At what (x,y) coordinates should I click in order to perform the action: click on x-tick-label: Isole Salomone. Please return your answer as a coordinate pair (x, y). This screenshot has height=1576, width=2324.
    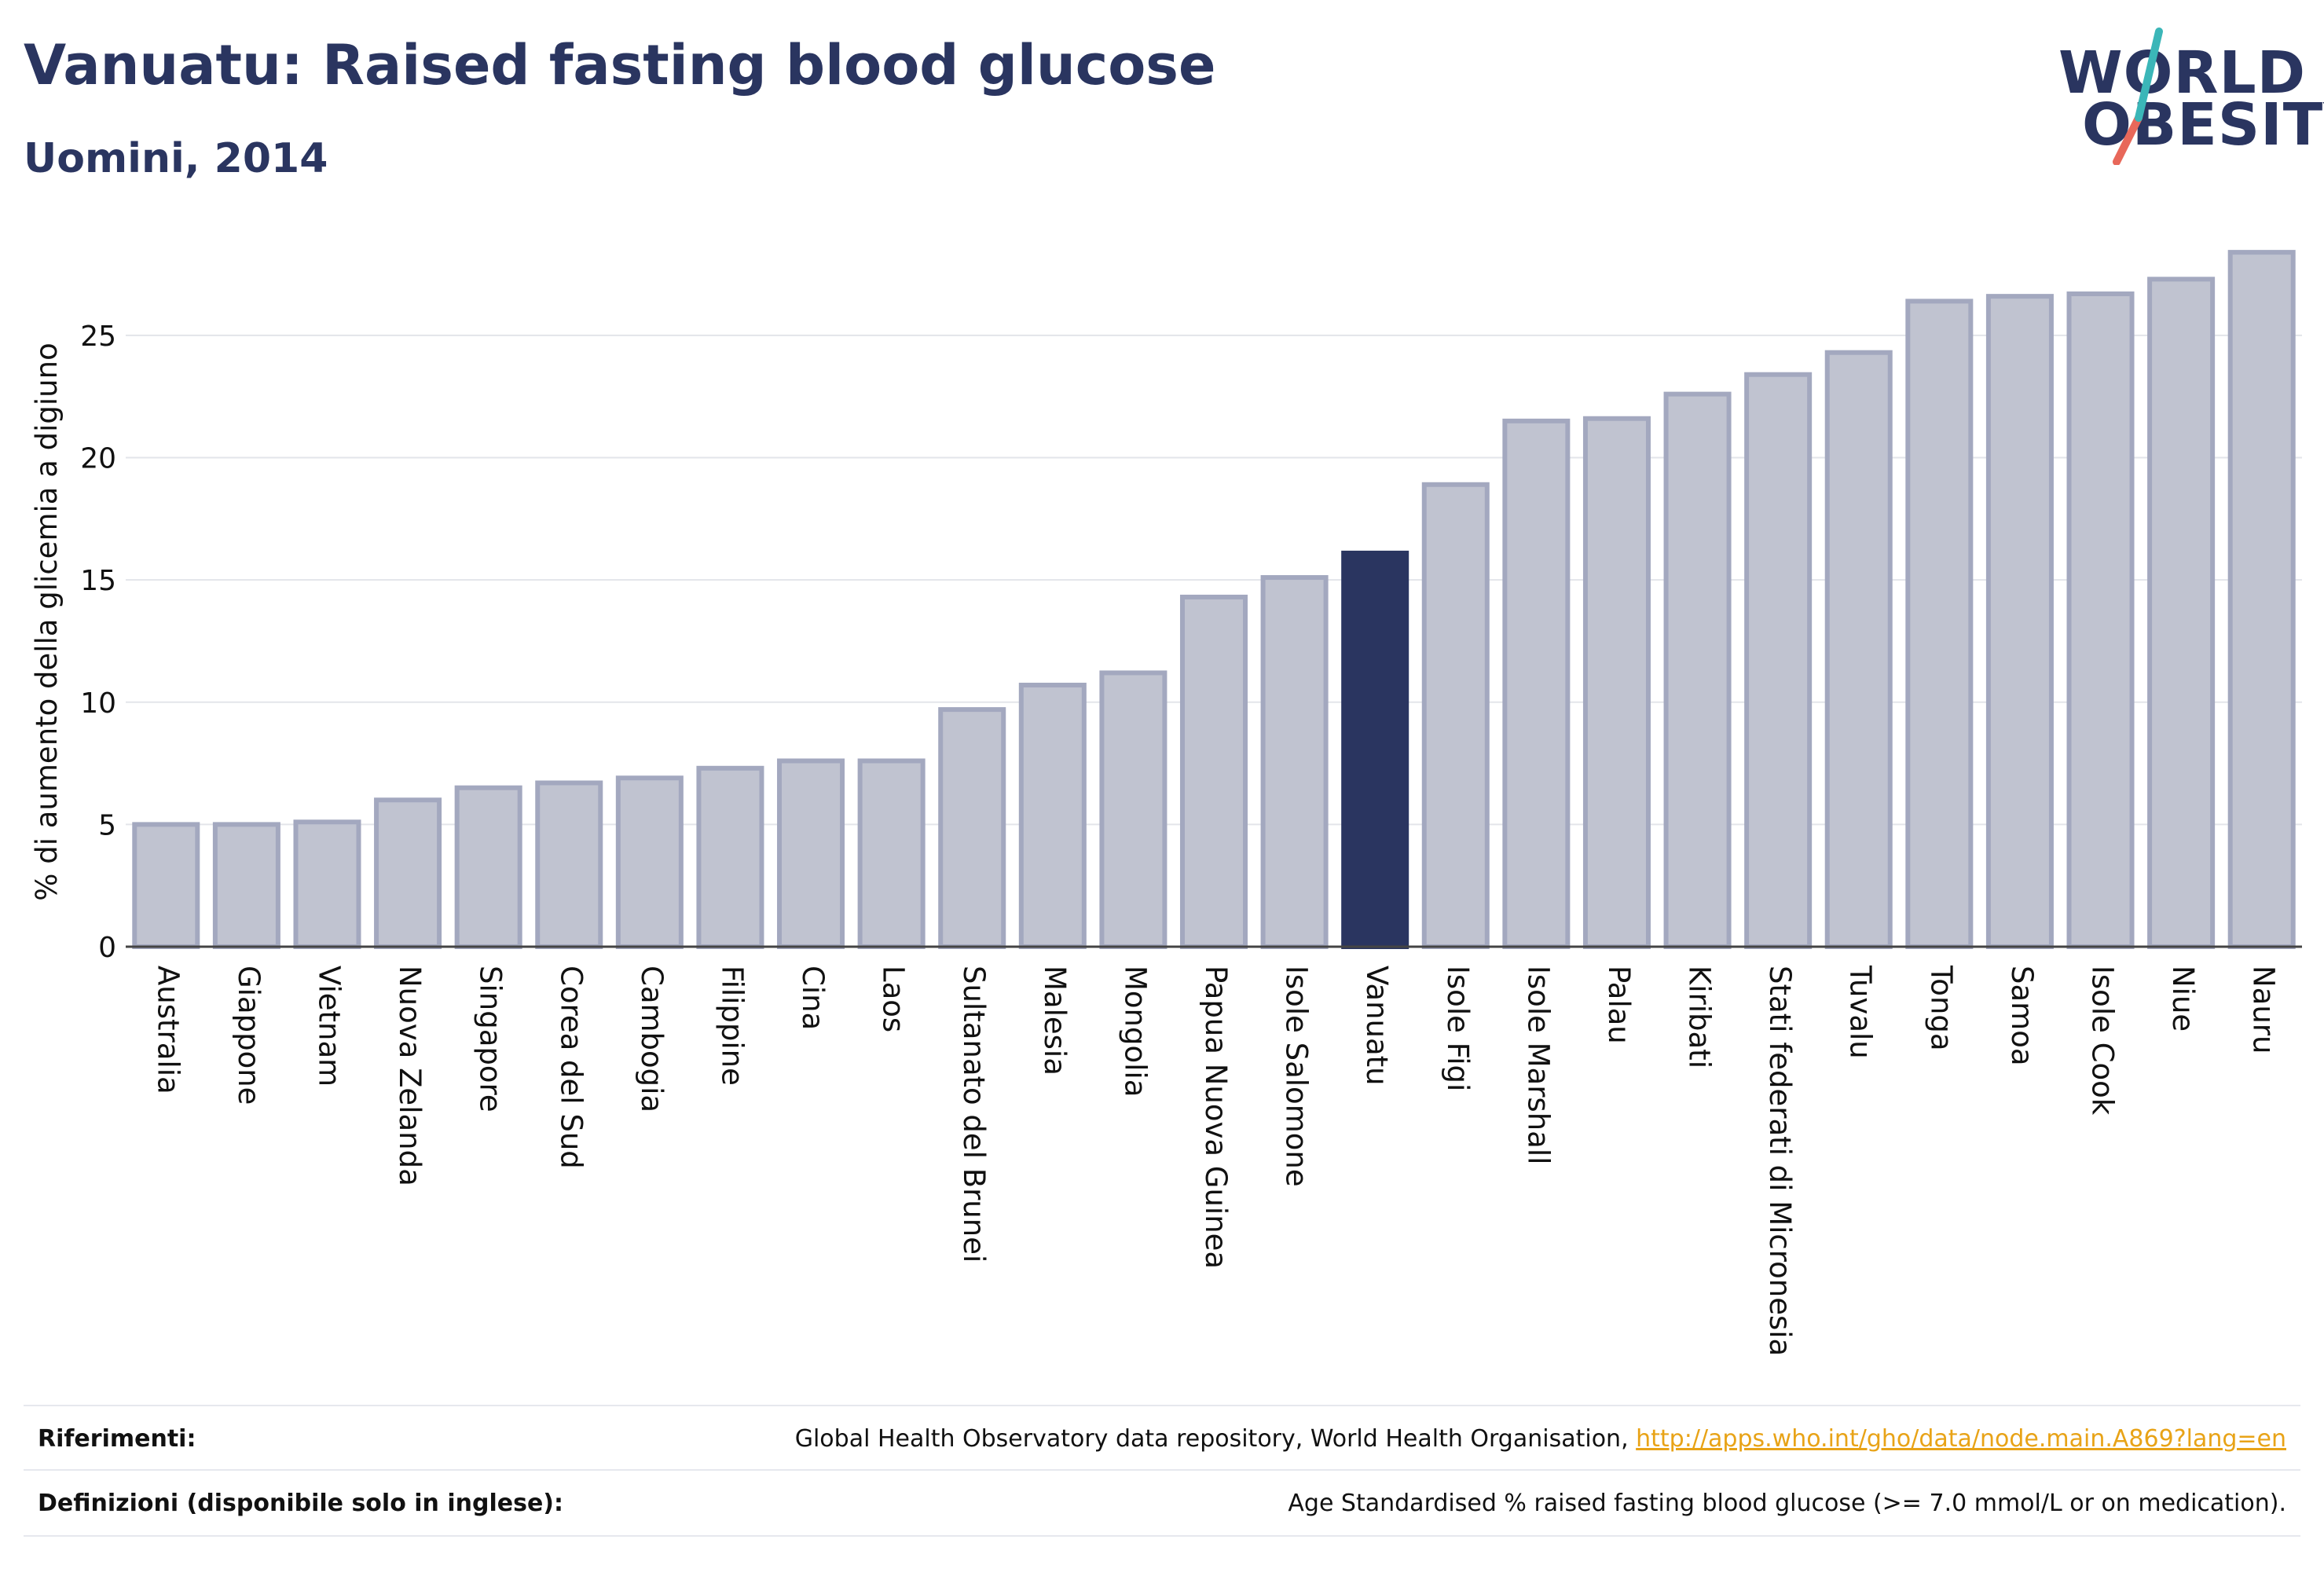
    Looking at the image, I should click on (1297, 1076).